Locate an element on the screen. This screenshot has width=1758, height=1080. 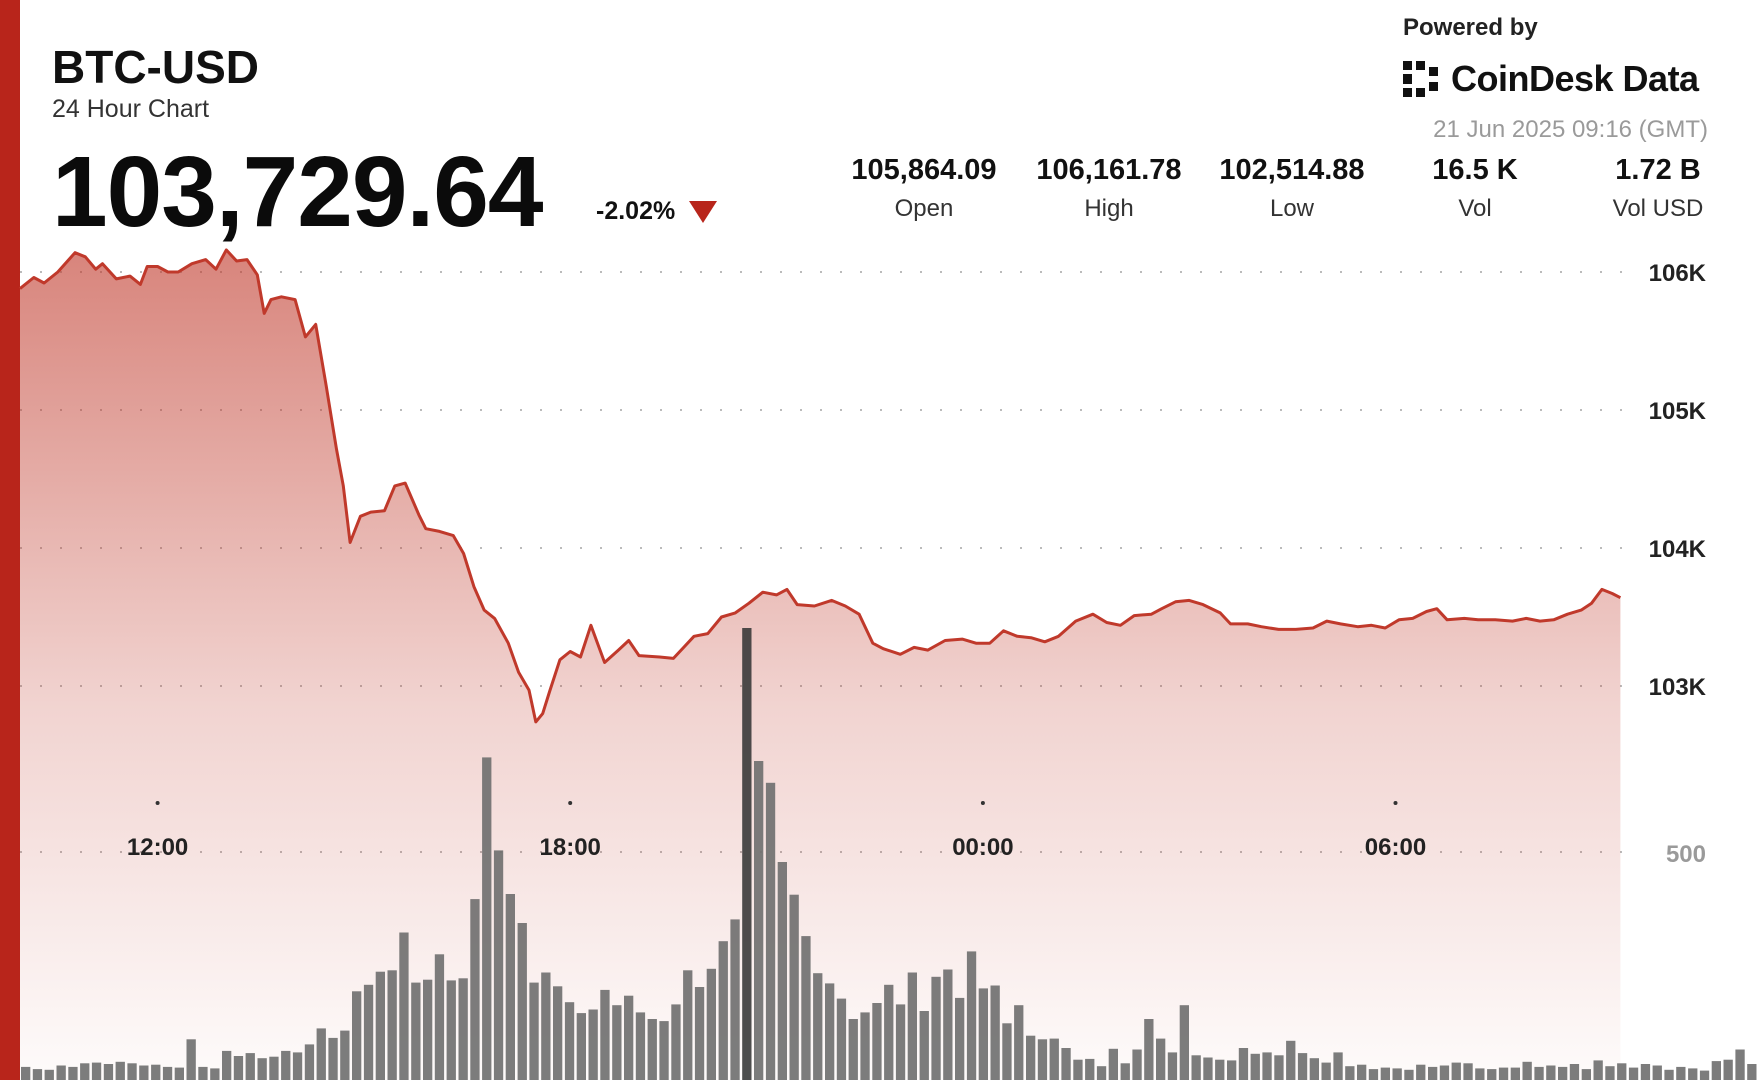
y-axis-ticks: 106K 105K 104K 103K is located at coordinates (1678, 480).